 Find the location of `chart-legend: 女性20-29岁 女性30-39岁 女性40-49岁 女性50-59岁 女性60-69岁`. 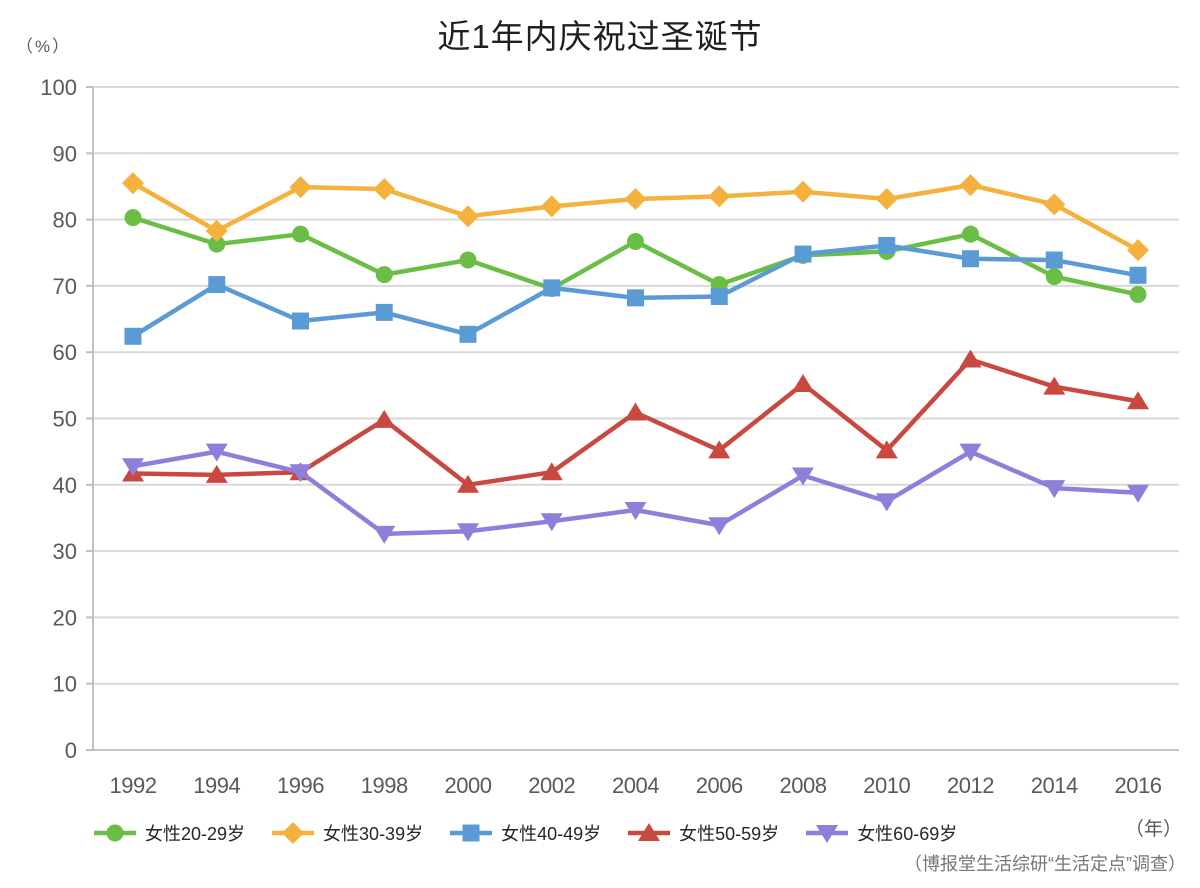

chart-legend: 女性20-29岁 女性30-39岁 女性40-49岁 女性50-59岁 女性60-69岁 is located at coordinates (525, 833).